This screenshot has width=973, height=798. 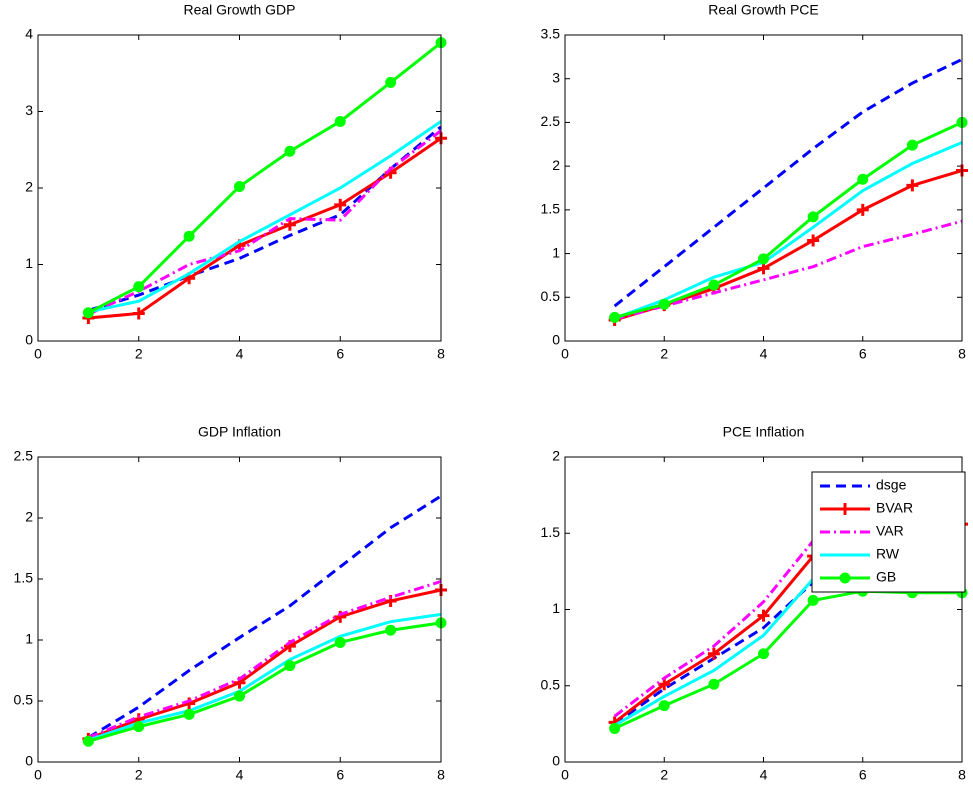 I want to click on chart-title: Real Growth PCE, so click(x=763, y=10).